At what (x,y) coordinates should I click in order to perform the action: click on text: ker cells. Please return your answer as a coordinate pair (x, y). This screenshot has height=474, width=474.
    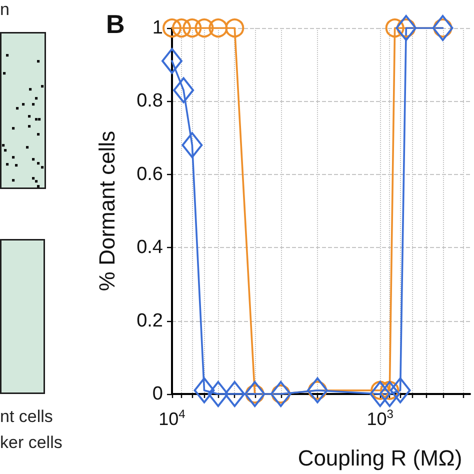
    Looking at the image, I should click on (31, 442).